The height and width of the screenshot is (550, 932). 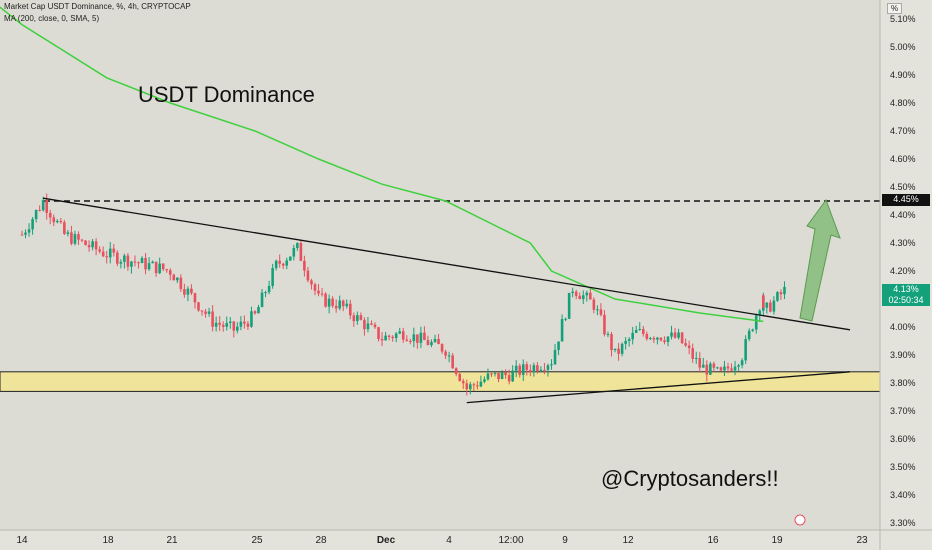 What do you see at coordinates (820, 260) in the screenshot?
I see `projection-arrow` at bounding box center [820, 260].